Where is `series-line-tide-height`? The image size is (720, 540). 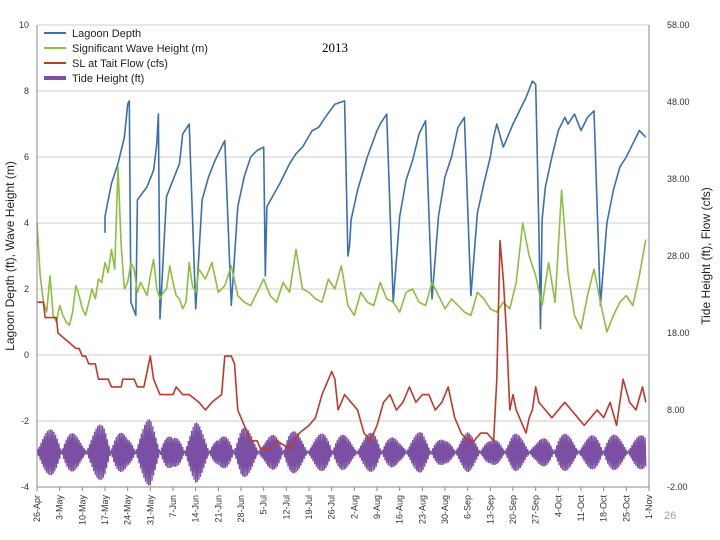
series-line-tide-height is located at coordinates (341, 452).